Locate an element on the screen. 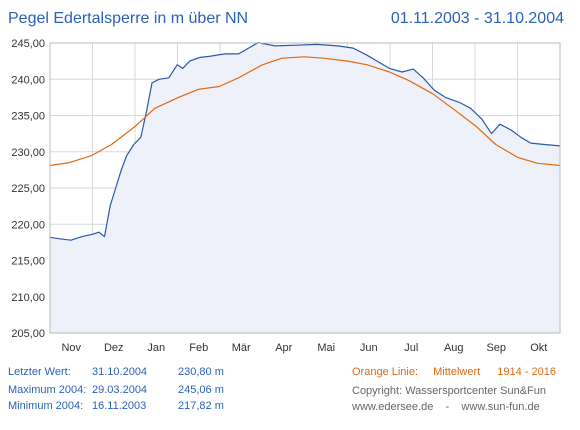 The height and width of the screenshot is (430, 580). y-tick-label: 245,00 is located at coordinates (28, 44).